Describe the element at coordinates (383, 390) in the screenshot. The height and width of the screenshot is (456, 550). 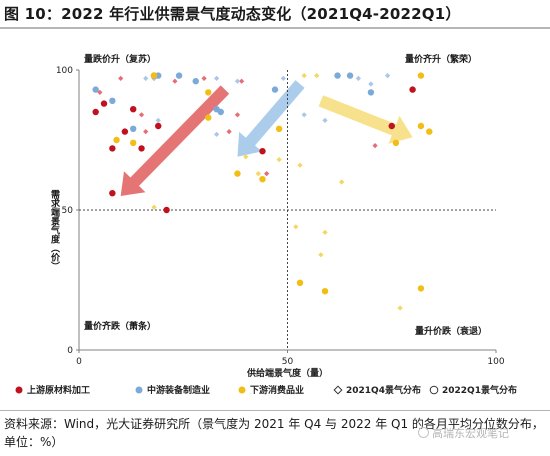
I see `legend-label: 2021Q4景气分布` at that location.